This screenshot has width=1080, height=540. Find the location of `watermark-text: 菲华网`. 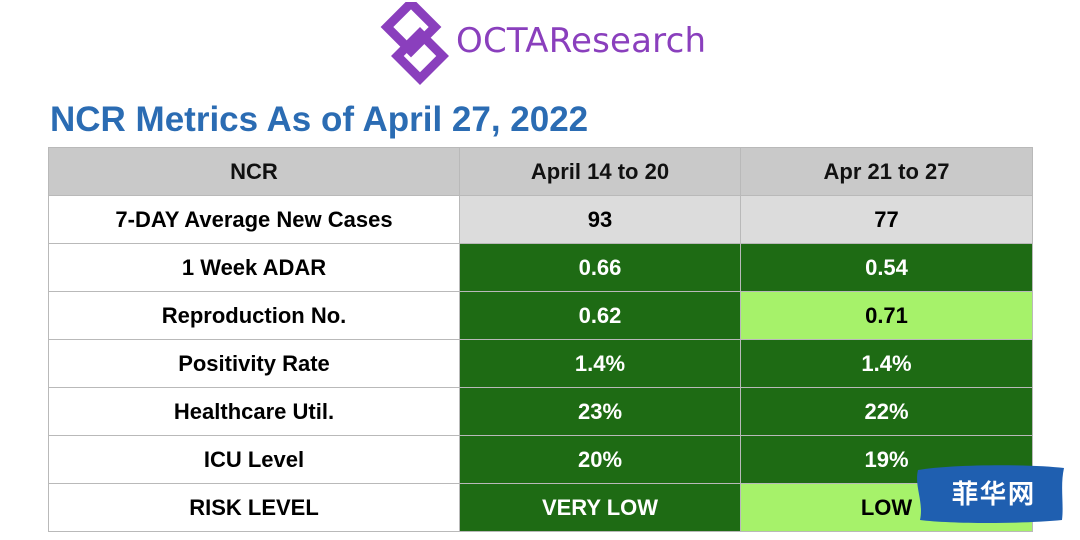

watermark-text: 菲华网 is located at coordinates (993, 495).